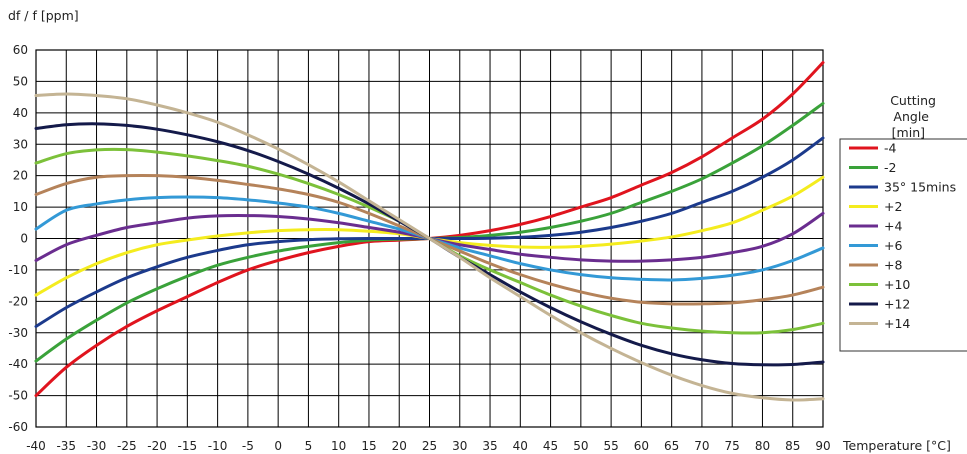 This screenshot has width=967, height=454. I want to click on x-axis-label: Temperature [°C], so click(896, 445).